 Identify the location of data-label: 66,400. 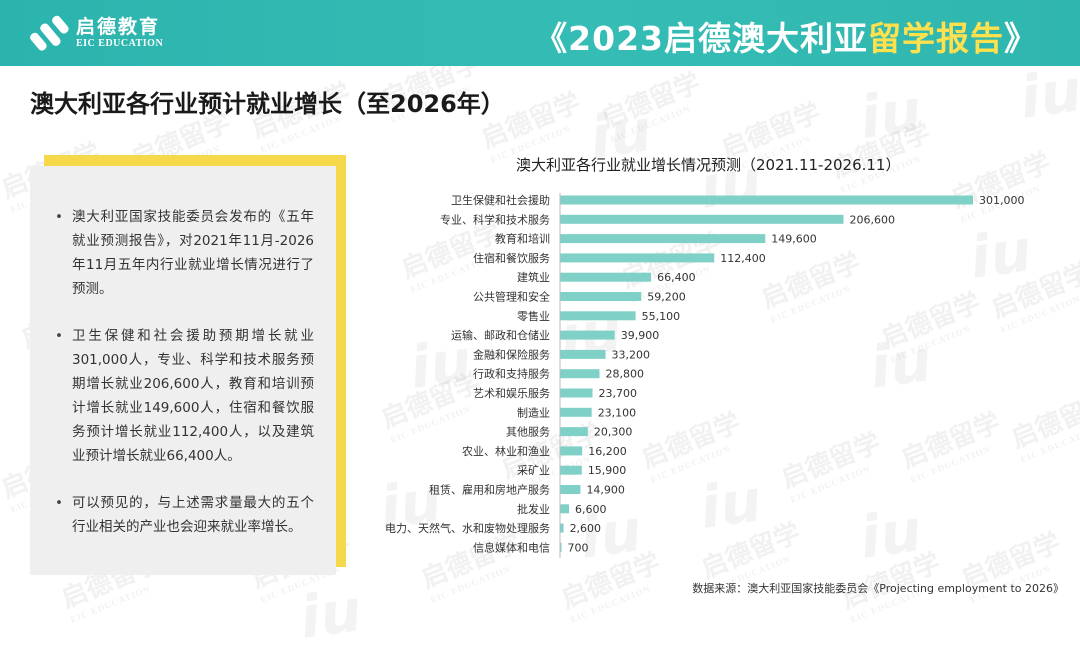
(676, 277).